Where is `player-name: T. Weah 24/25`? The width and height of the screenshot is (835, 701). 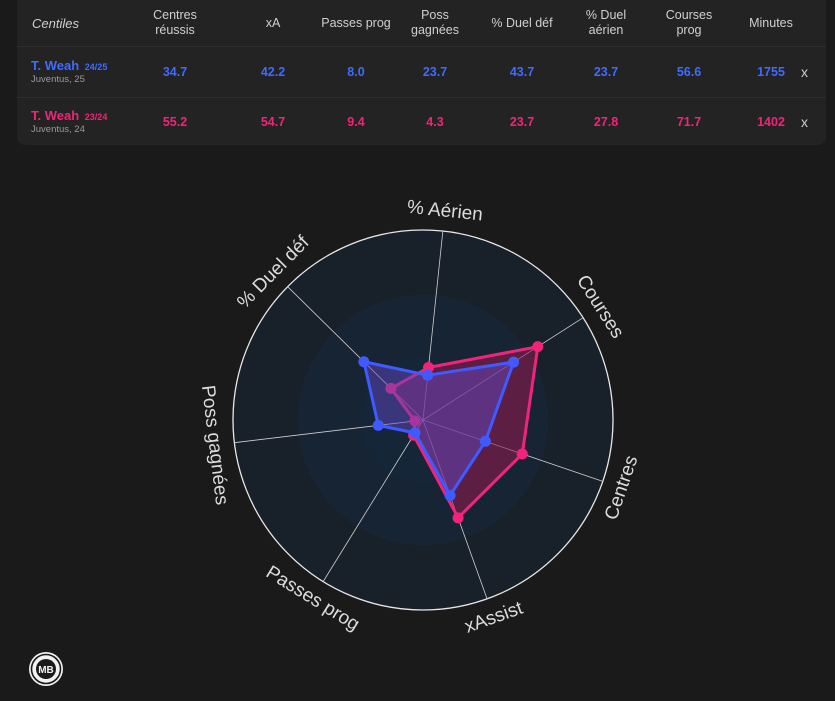 player-name: T. Weah 24/25 is located at coordinates (69, 65).